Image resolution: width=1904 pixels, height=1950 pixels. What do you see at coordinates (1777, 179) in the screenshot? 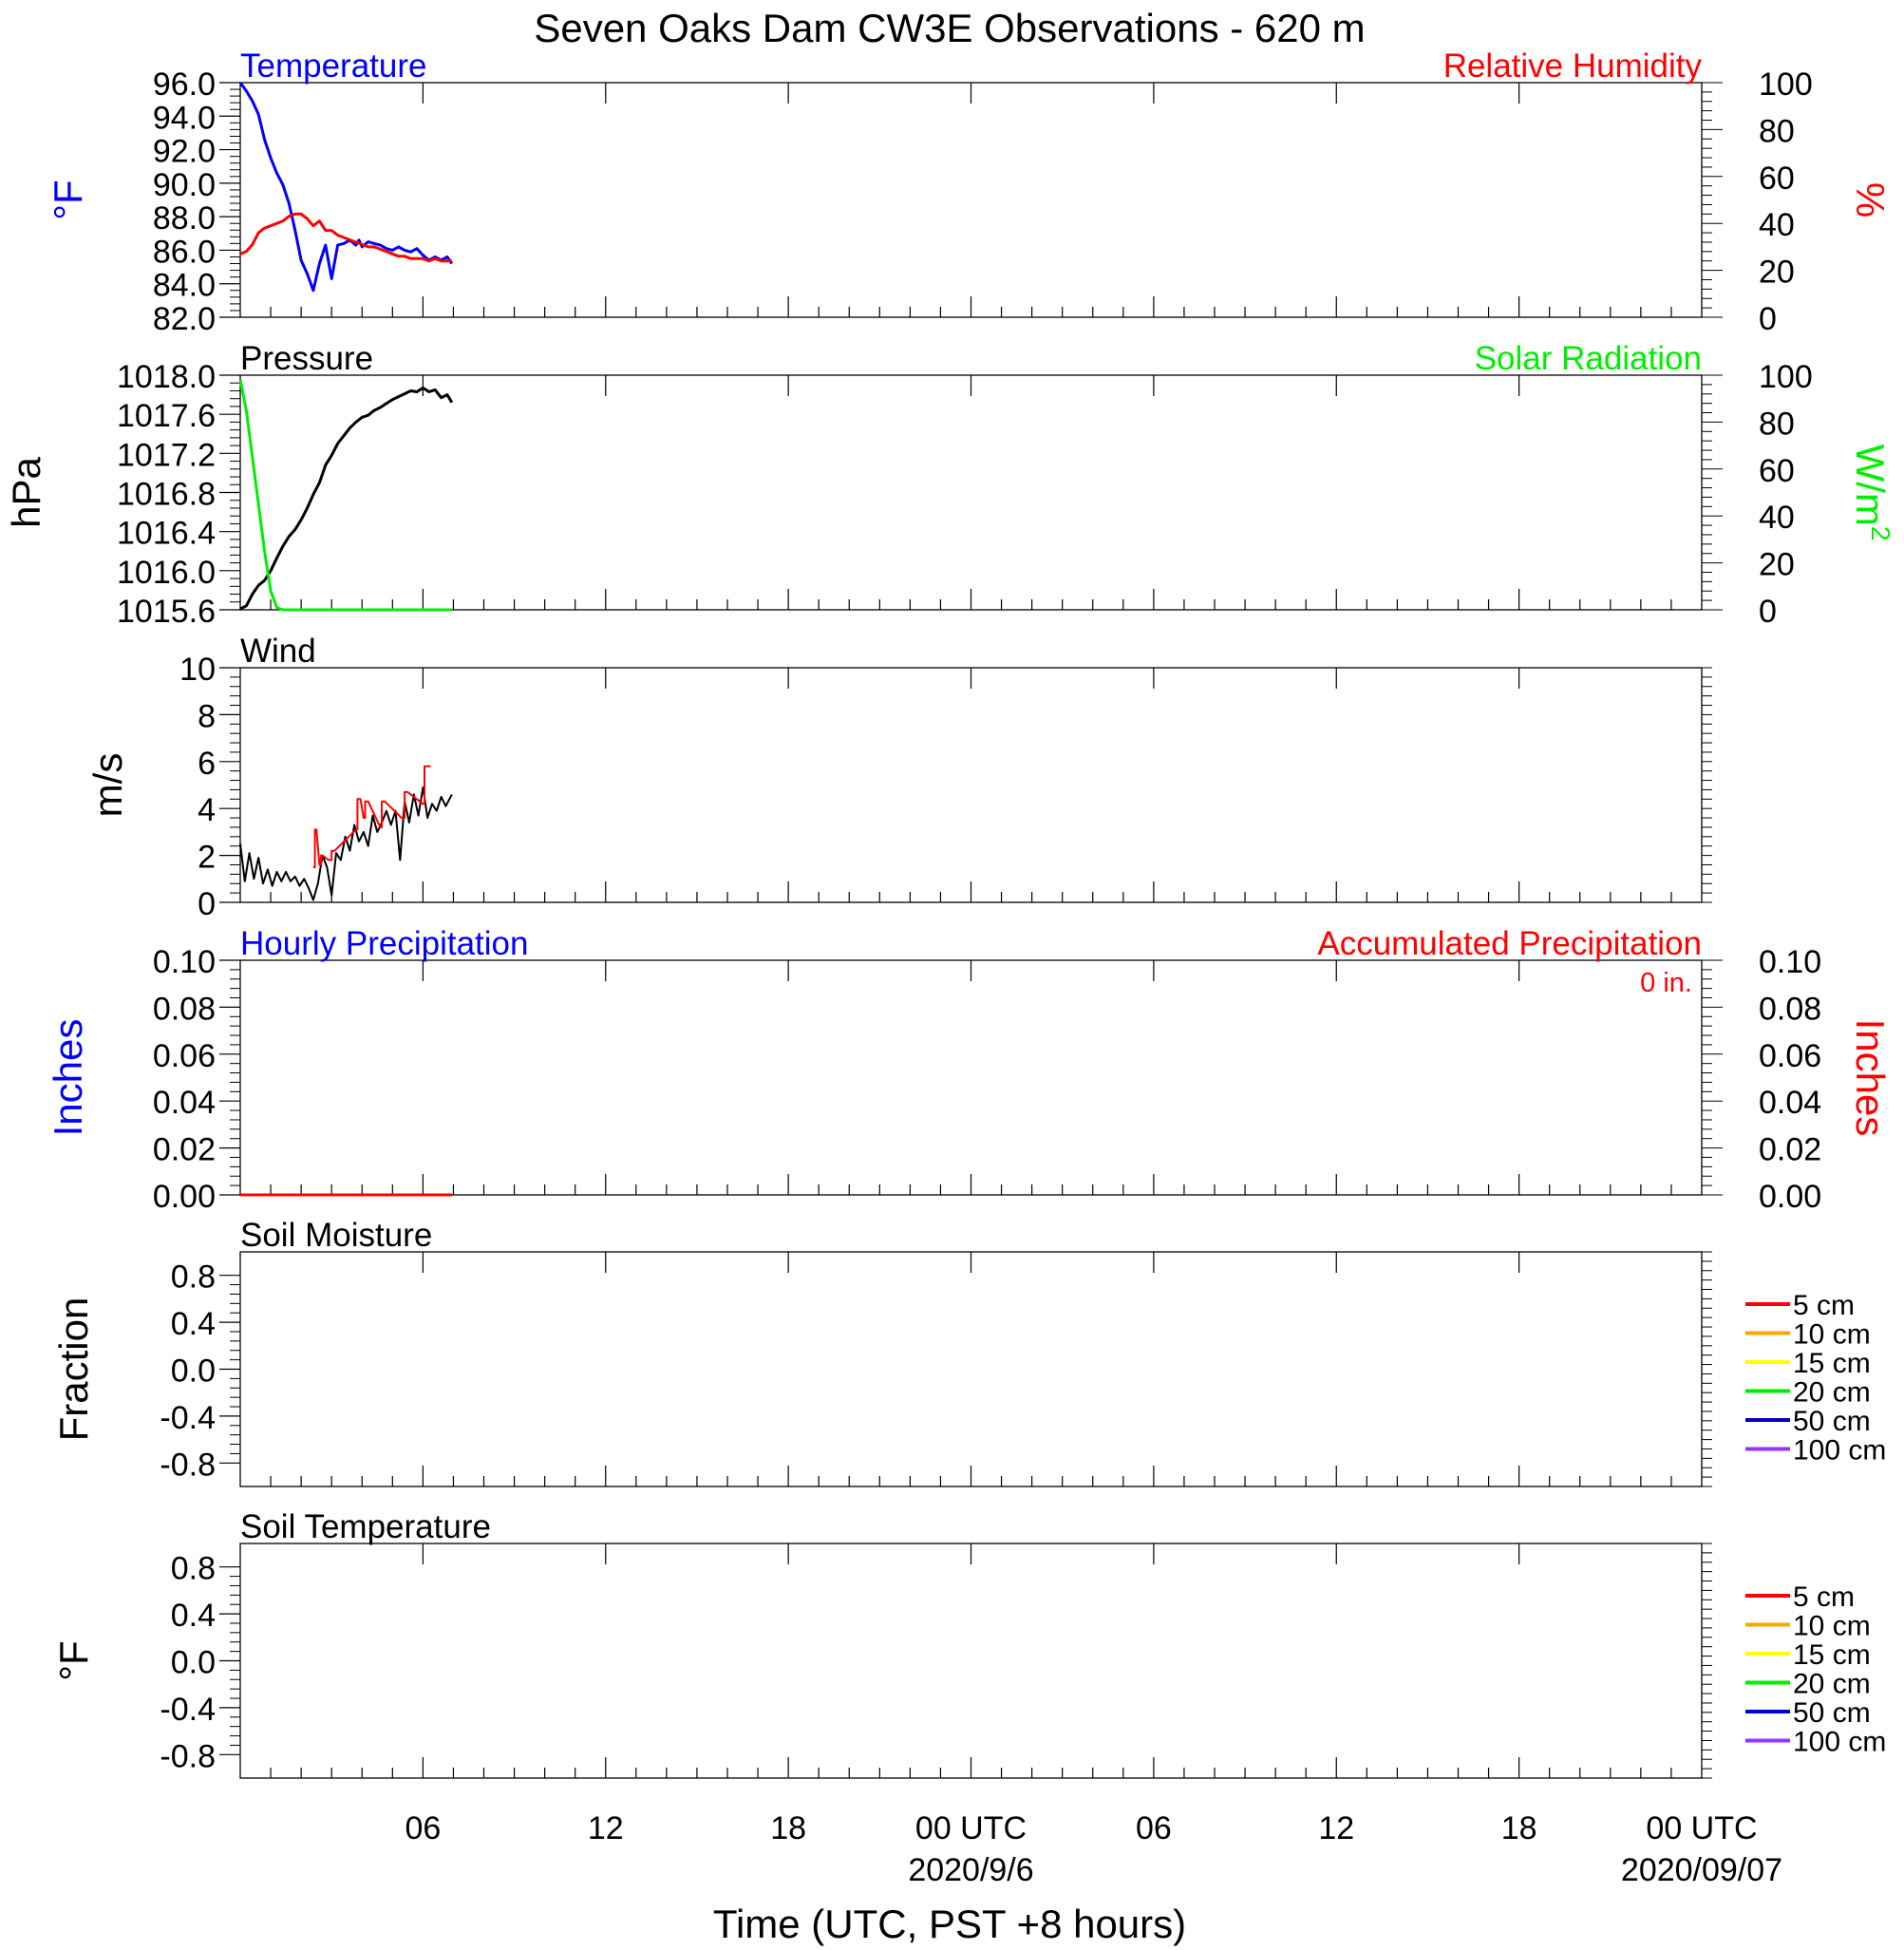
I see `right-tick-label: 60` at bounding box center [1777, 179].